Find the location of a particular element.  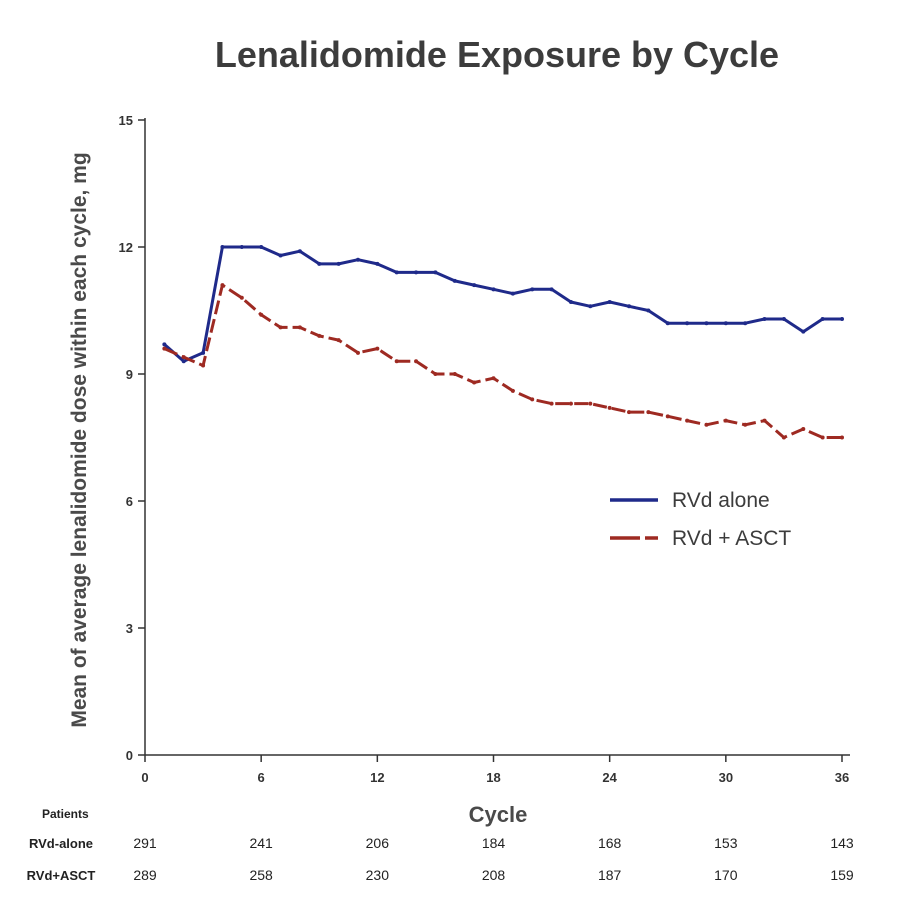

x-tick-label: 0 is located at coordinates (144, 777).